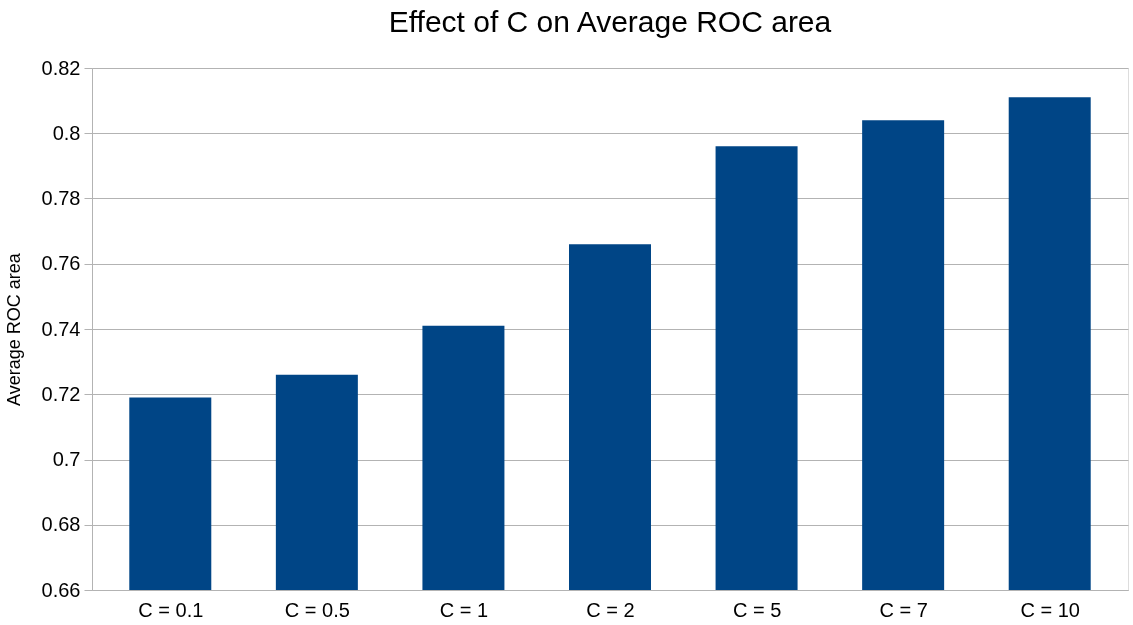 This screenshot has width=1133, height=625. I want to click on y-tick-label: 0.76, so click(61, 263).